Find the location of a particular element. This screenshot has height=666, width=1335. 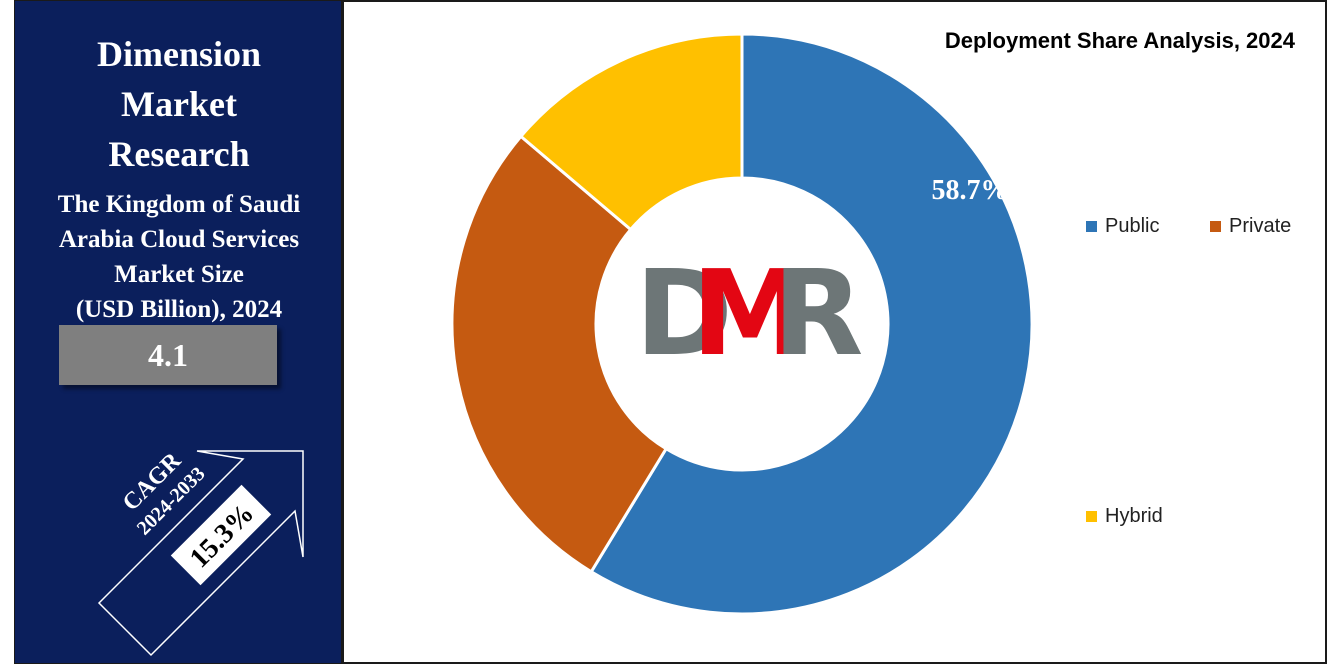

subtitle-line: The Kingdom of Saudi is located at coordinates (179, 204).